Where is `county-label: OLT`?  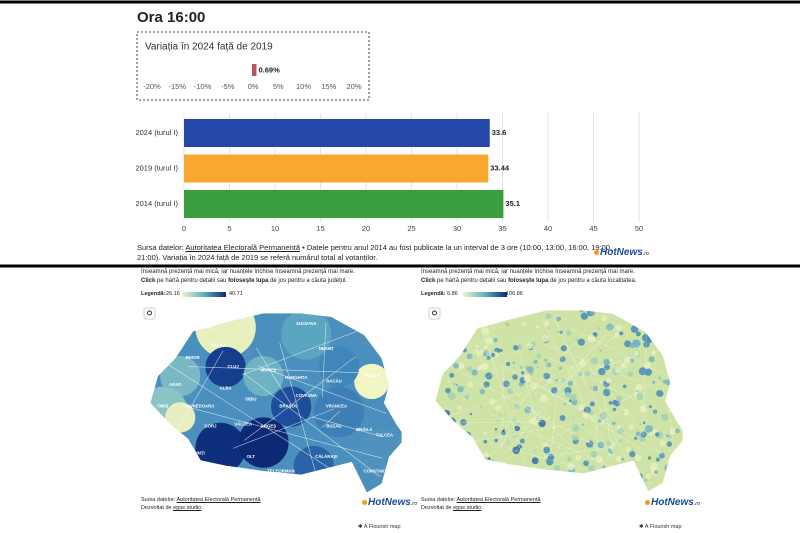
county-label: OLT is located at coordinates (251, 456).